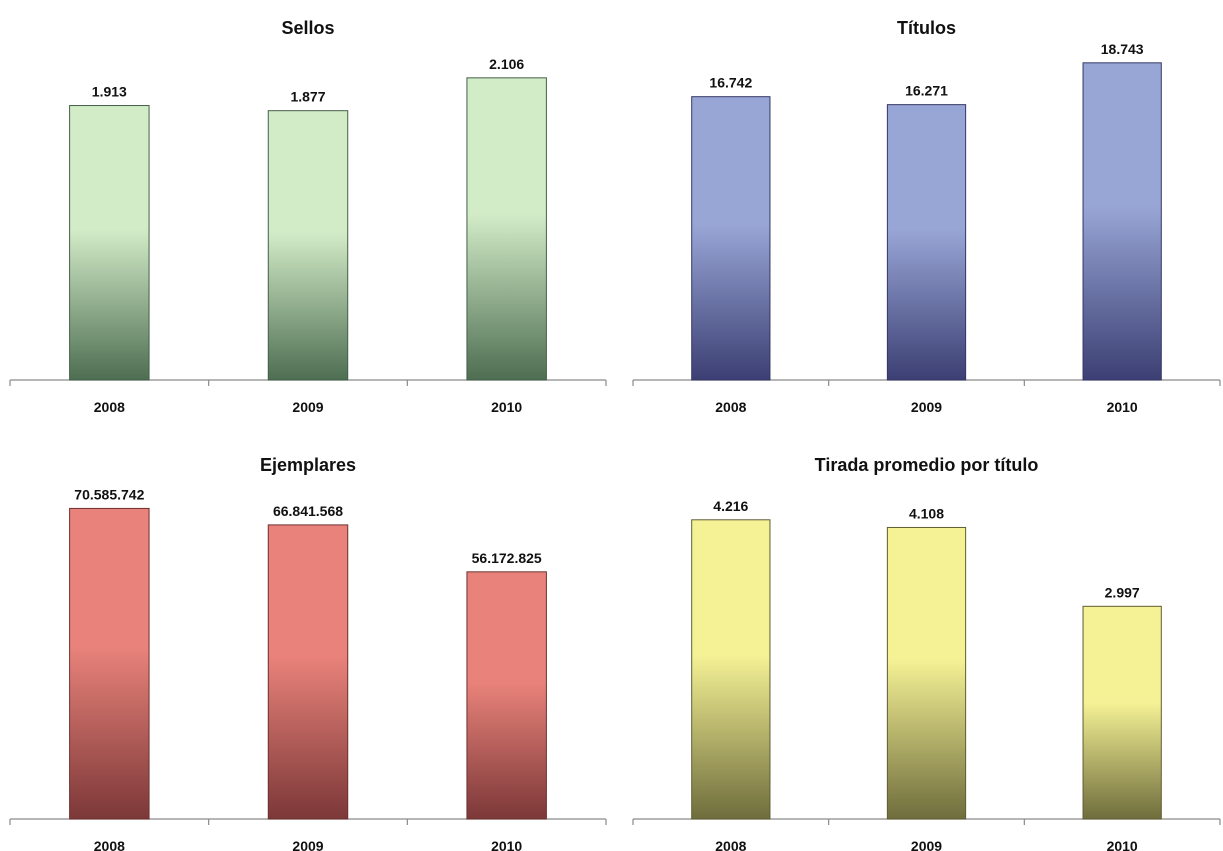 The image size is (1223, 851). What do you see at coordinates (307, 97) in the screenshot?
I see `data-label: 1.877` at bounding box center [307, 97].